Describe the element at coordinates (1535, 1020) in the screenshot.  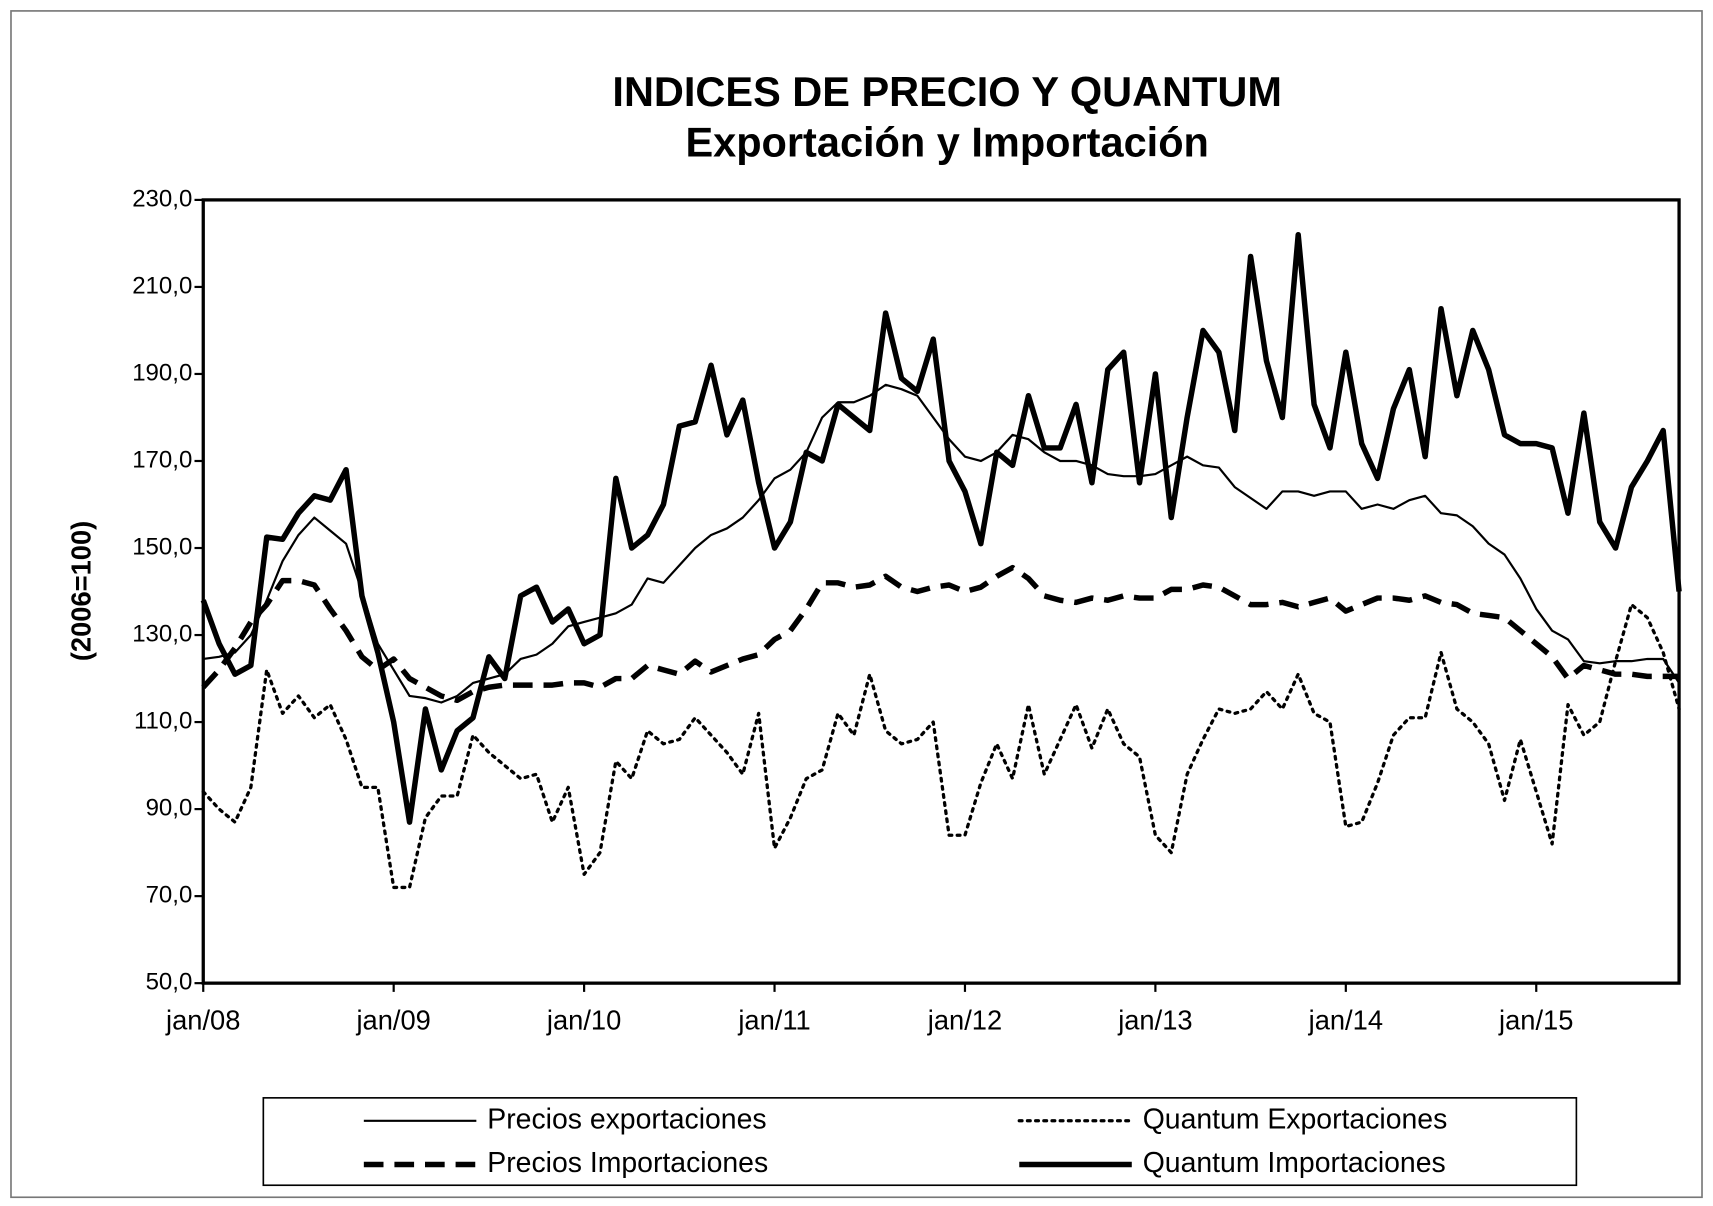
I see `x-tick-label: jan/15` at that location.